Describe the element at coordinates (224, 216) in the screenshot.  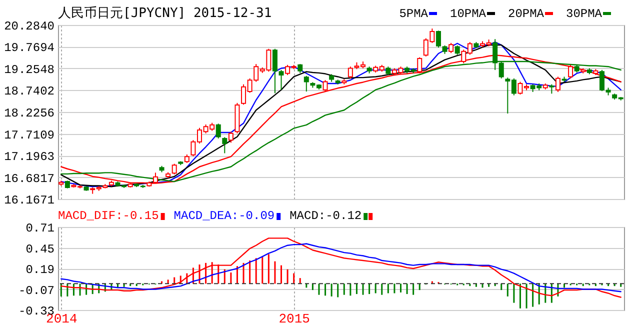
I see `legend-label: MACD_DEA:-0.09` at that location.